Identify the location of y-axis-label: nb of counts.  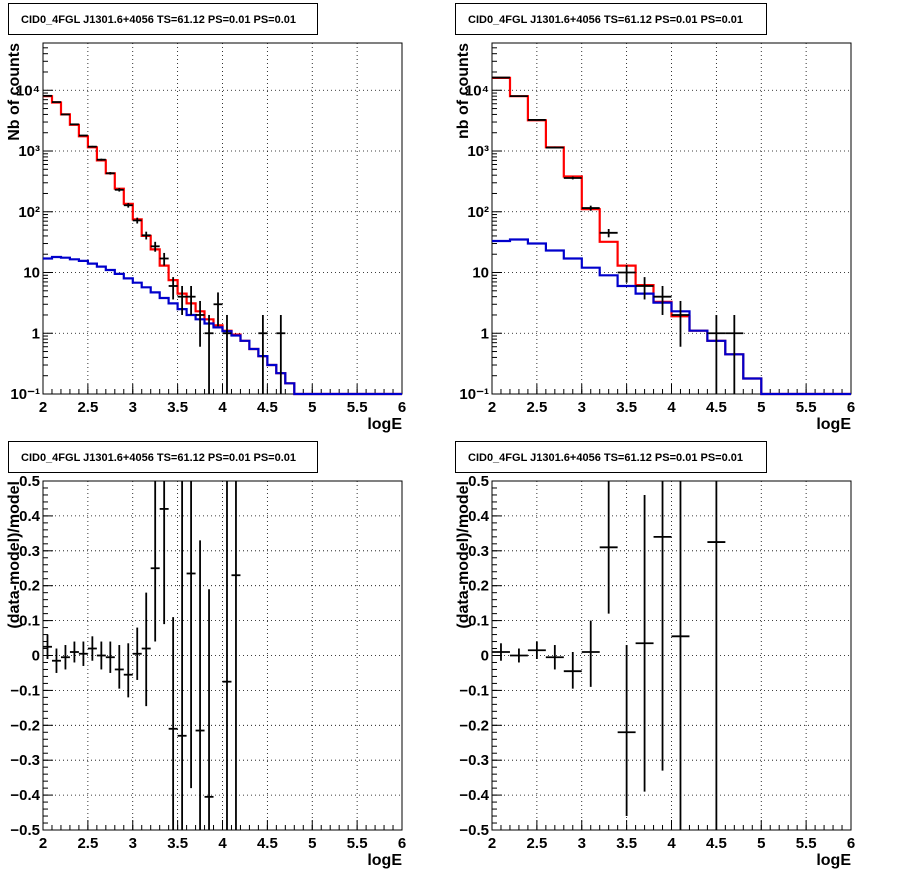
(463, 91).